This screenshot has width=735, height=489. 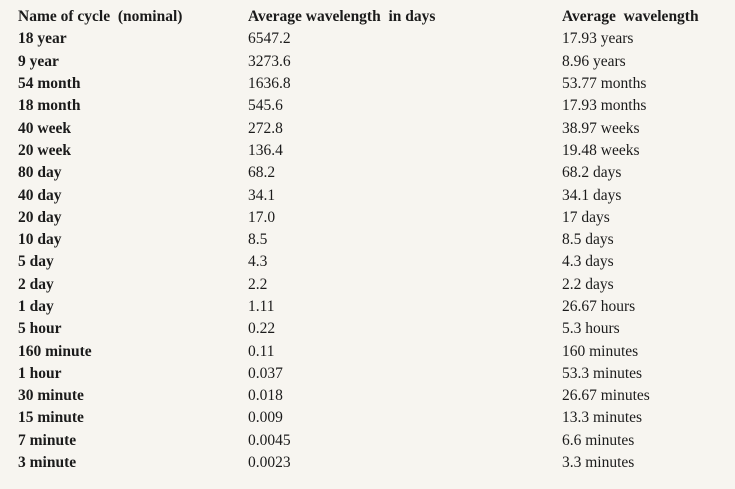 What do you see at coordinates (601, 150) in the screenshot?
I see `wavelength-natural-cell: 19.48 weeks` at bounding box center [601, 150].